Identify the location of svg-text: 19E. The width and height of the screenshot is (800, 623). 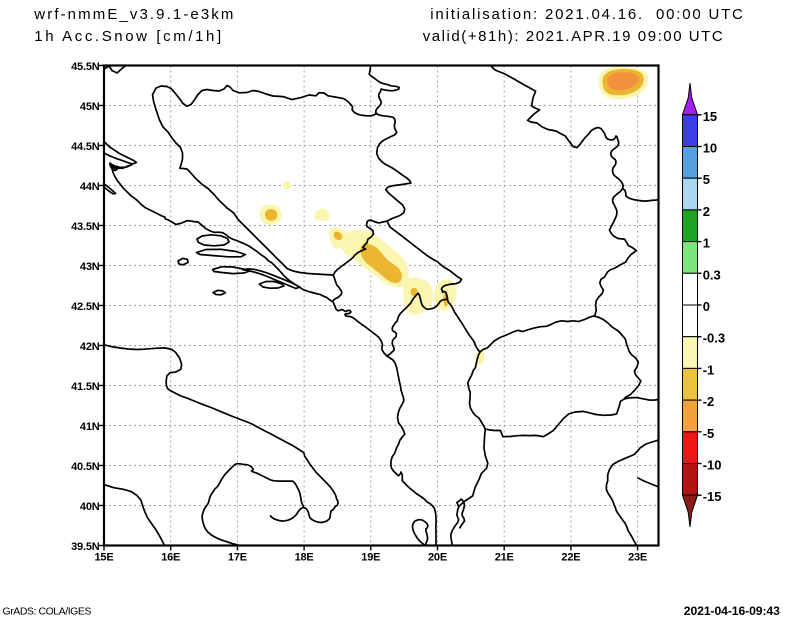
(370, 558).